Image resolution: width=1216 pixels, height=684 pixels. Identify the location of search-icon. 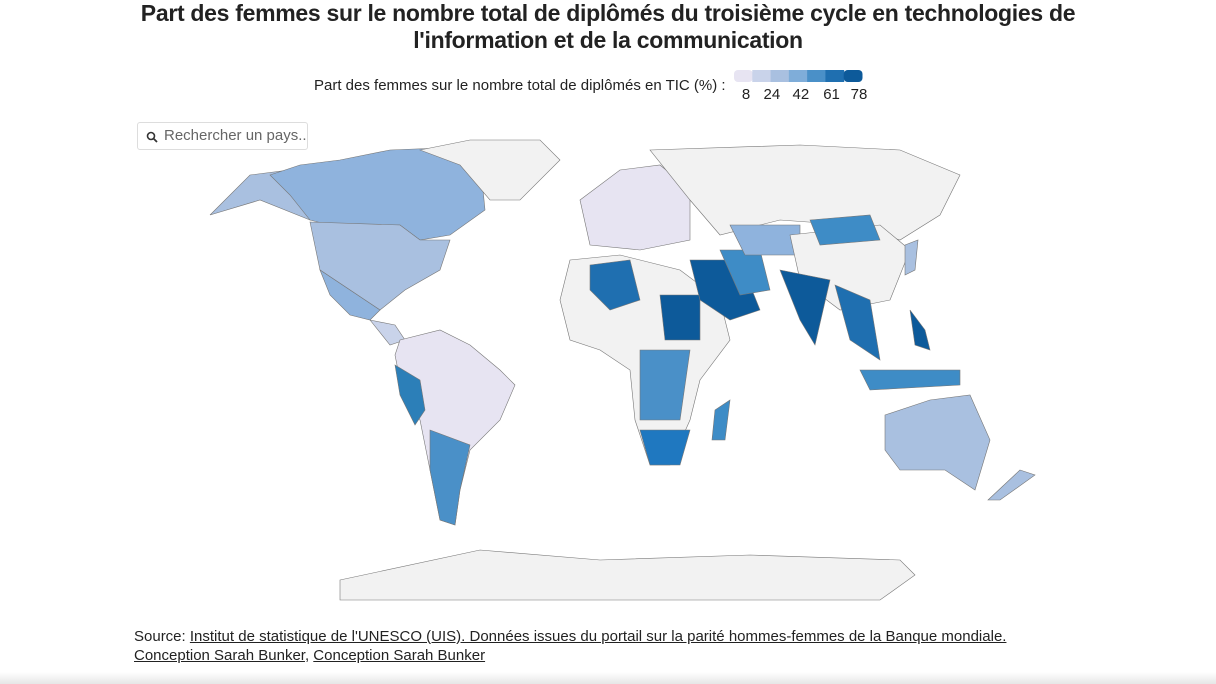
(152, 137).